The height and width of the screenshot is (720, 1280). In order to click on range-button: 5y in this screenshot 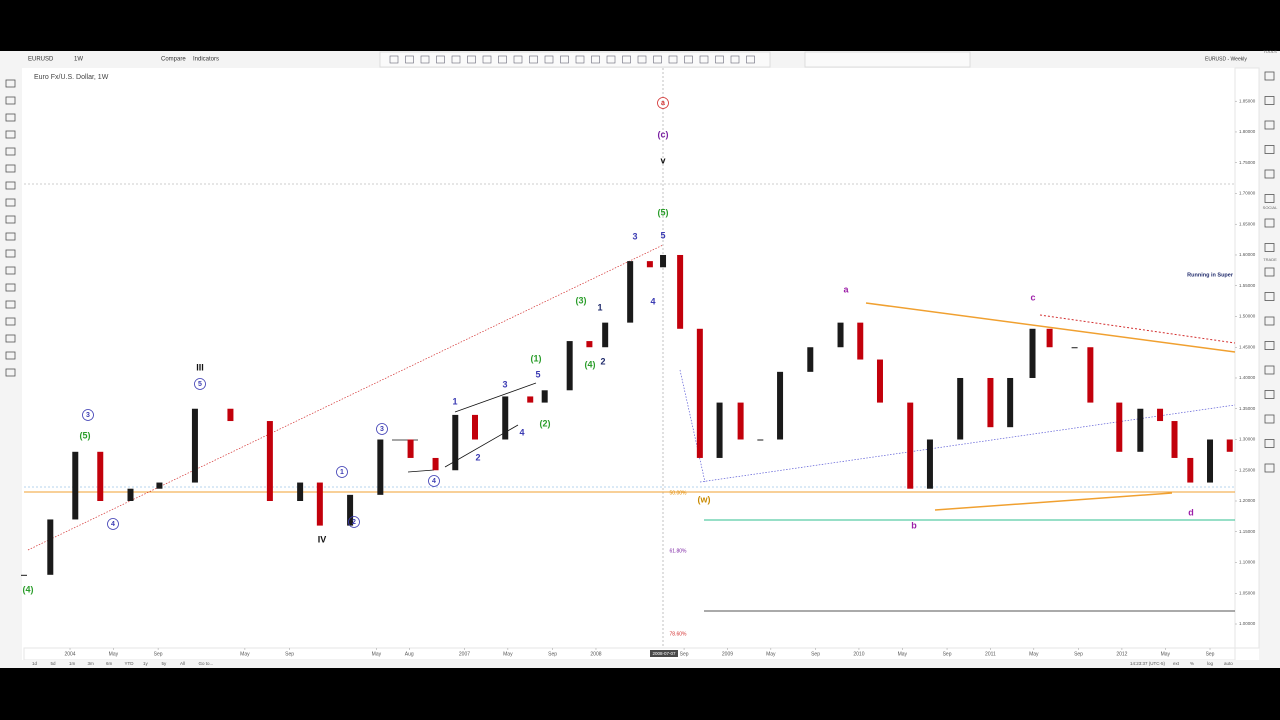, I will do `click(165, 663)`.